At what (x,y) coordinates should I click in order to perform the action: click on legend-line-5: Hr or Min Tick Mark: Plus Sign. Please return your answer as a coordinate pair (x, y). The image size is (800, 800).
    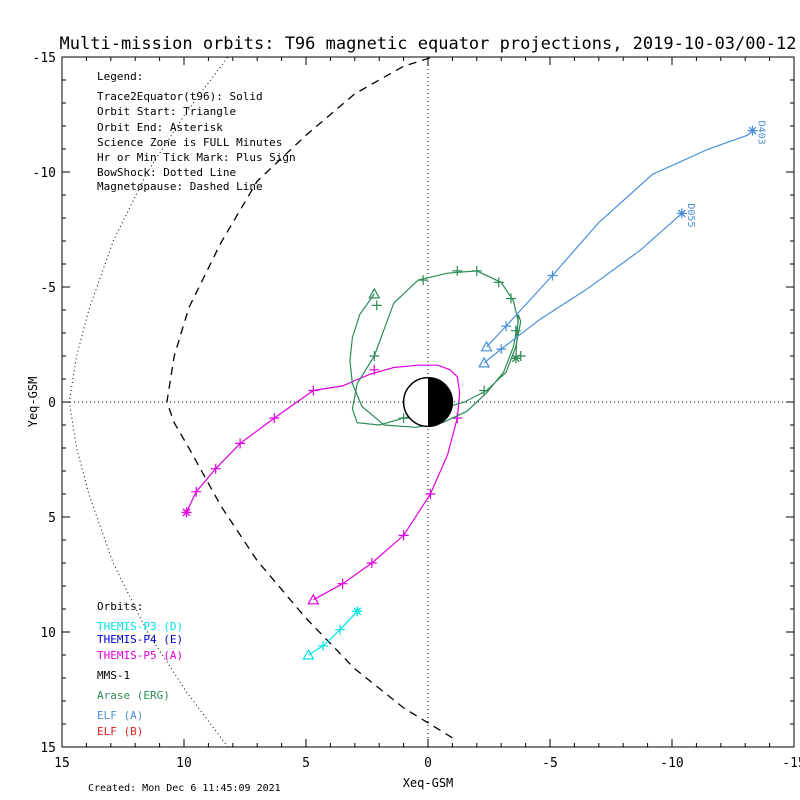
    Looking at the image, I should click on (196, 157).